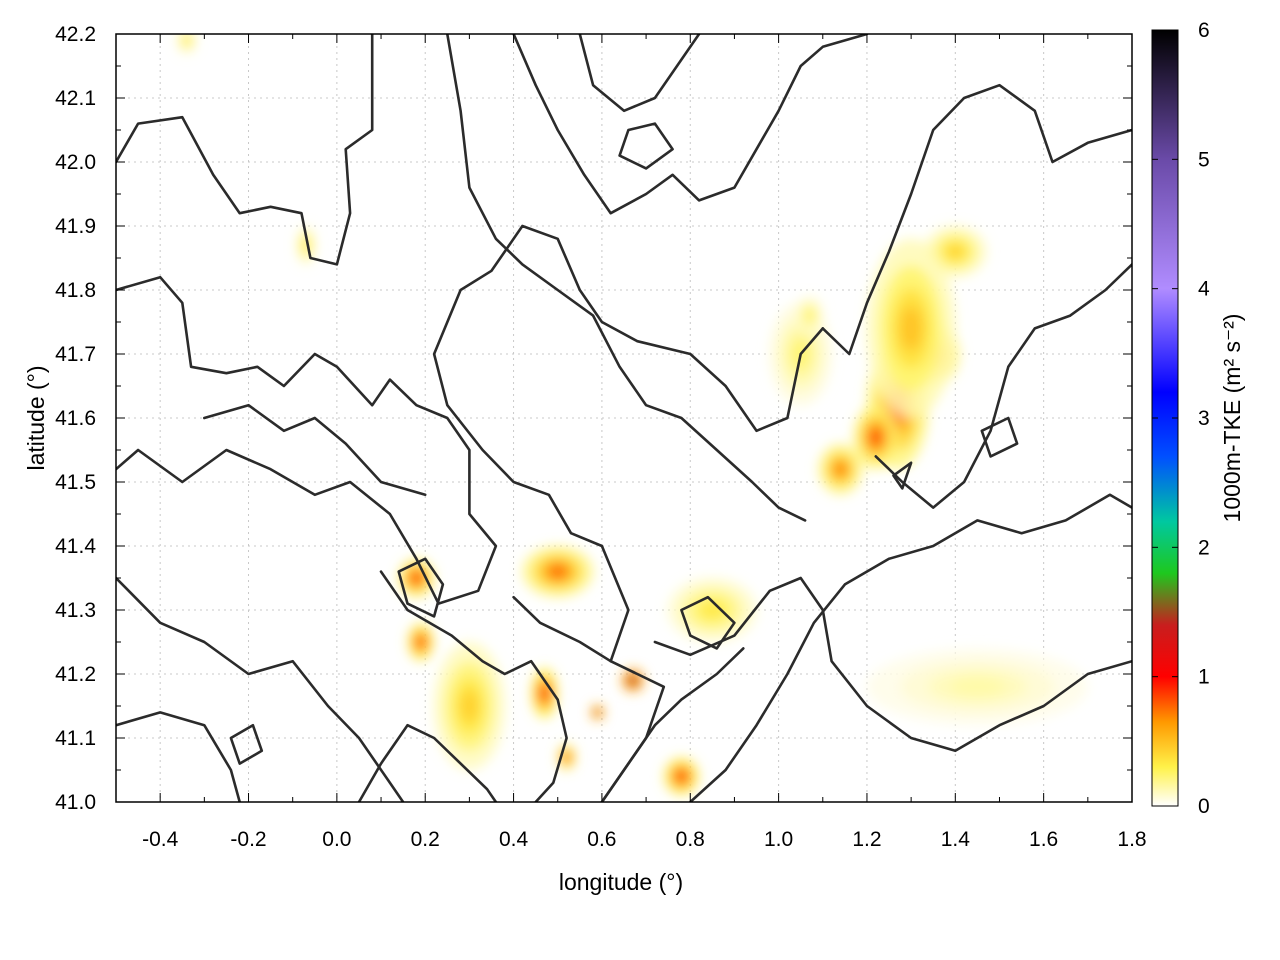 The image size is (1280, 960). What do you see at coordinates (1204, 30) in the screenshot?
I see `colorbar-tick-label: 6` at bounding box center [1204, 30].